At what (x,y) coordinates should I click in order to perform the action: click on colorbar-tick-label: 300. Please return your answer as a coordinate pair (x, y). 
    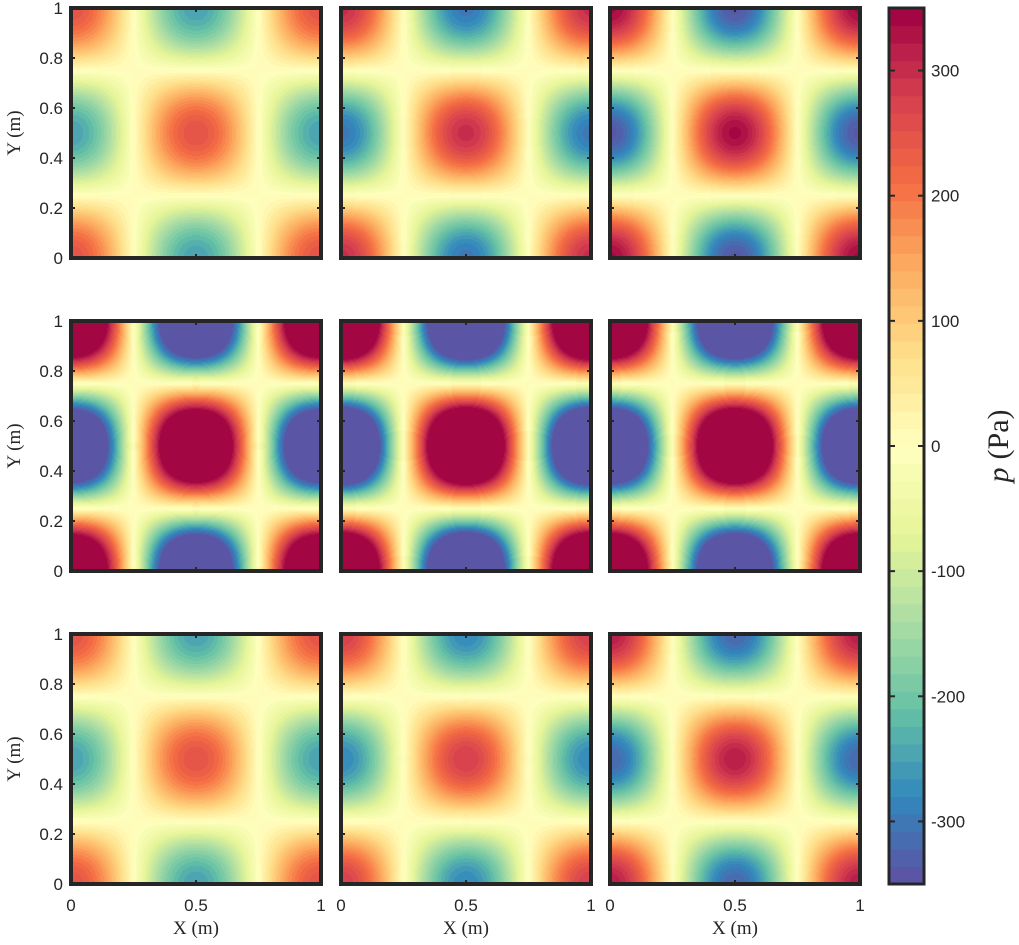
    Looking at the image, I should click on (945, 71).